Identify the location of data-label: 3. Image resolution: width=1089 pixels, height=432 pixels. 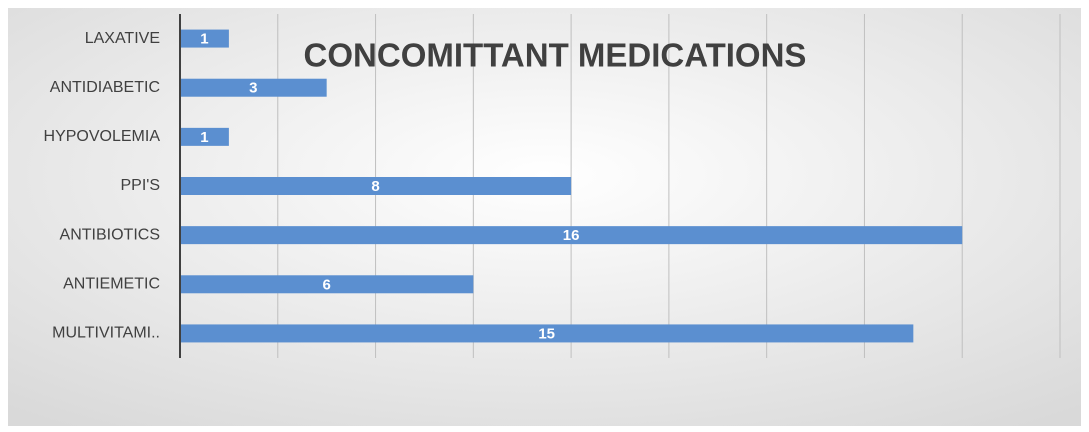
(253, 88).